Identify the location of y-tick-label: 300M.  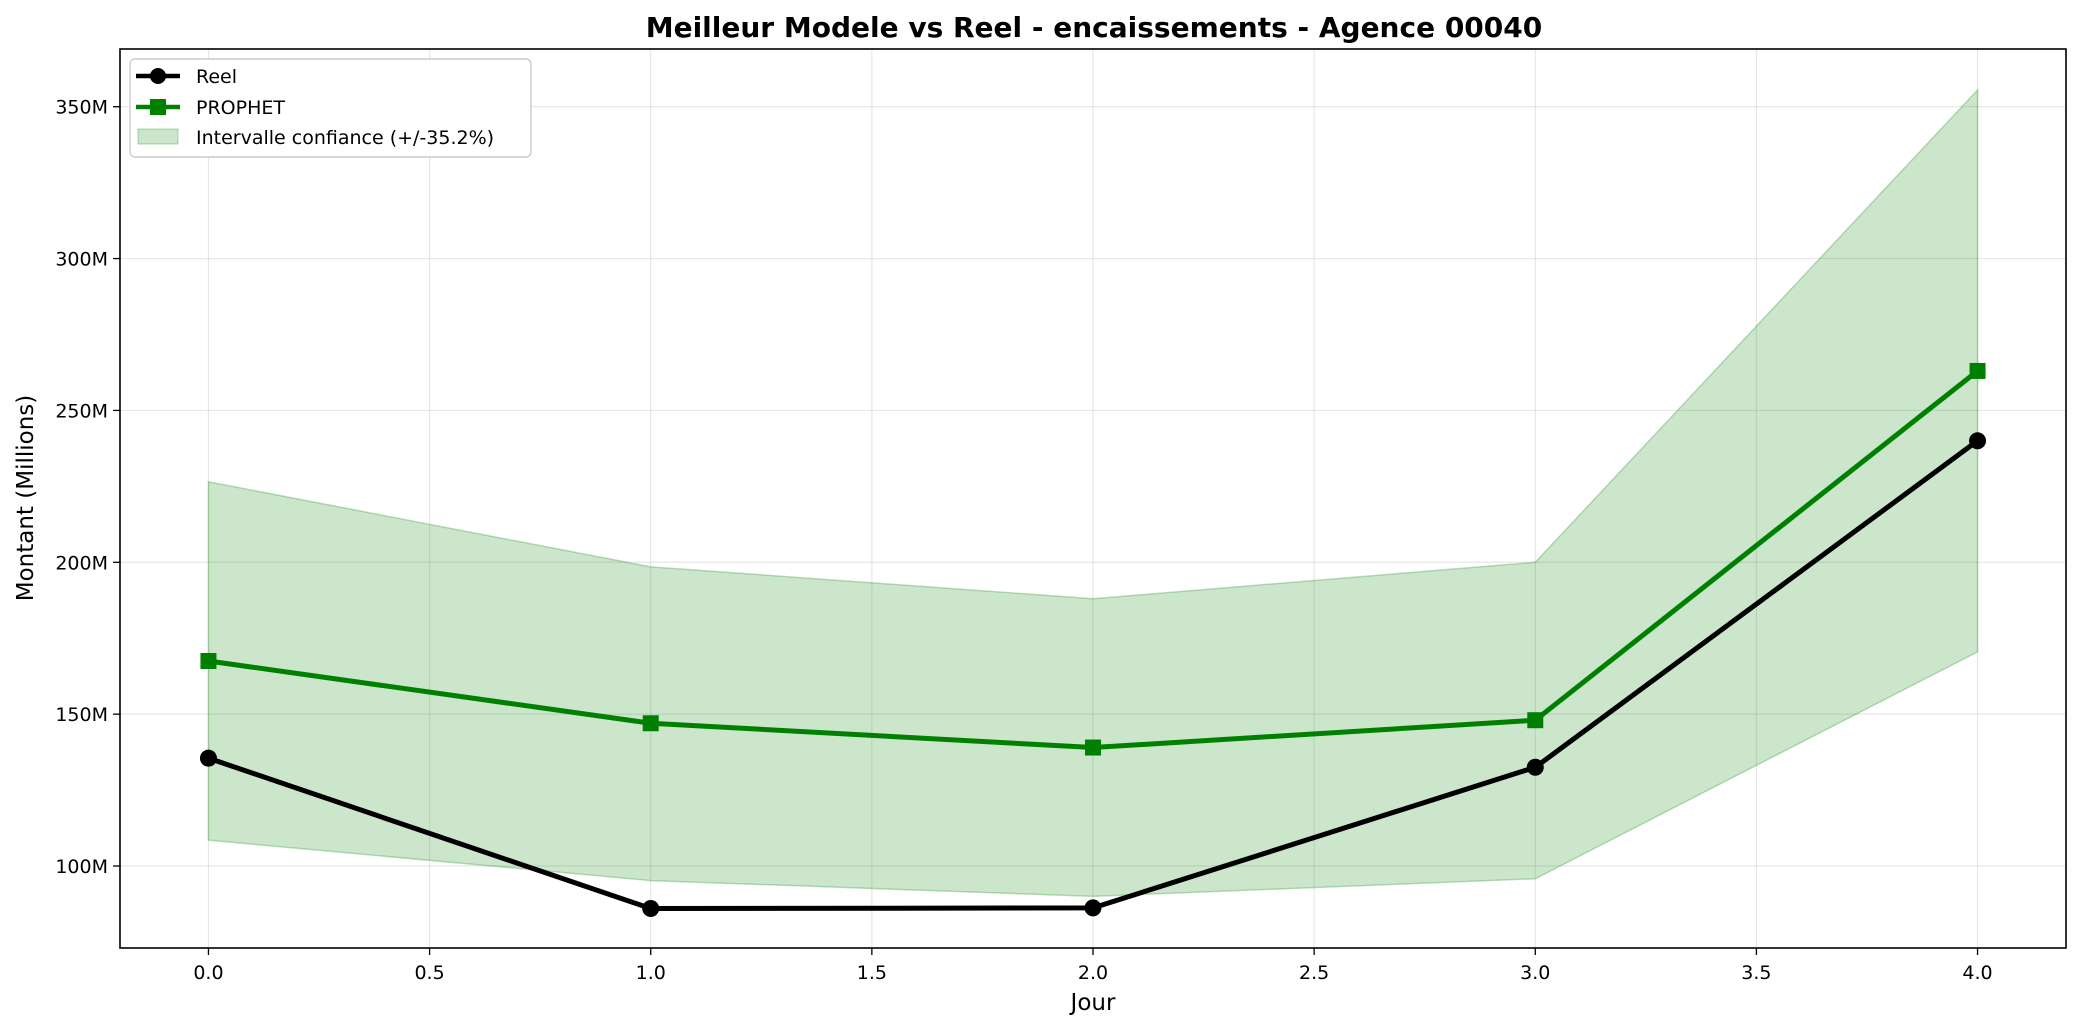
(81, 260).